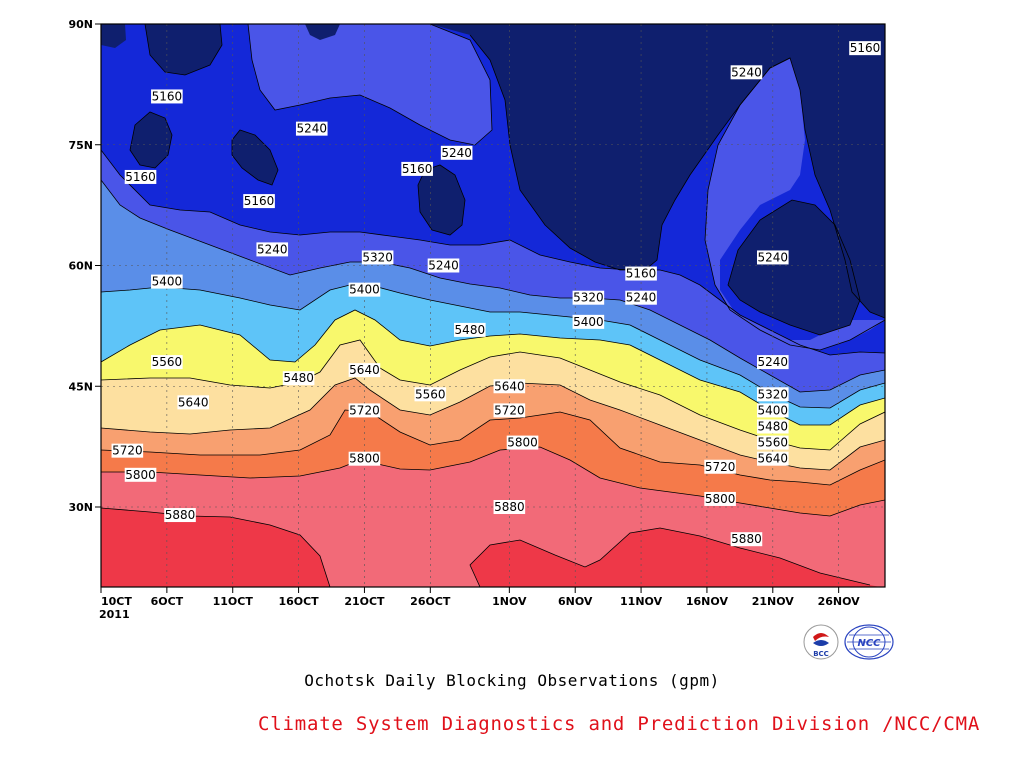 This screenshot has width=1024, height=768. I want to click on contour-line-5240-tongue, so click(370, 85).